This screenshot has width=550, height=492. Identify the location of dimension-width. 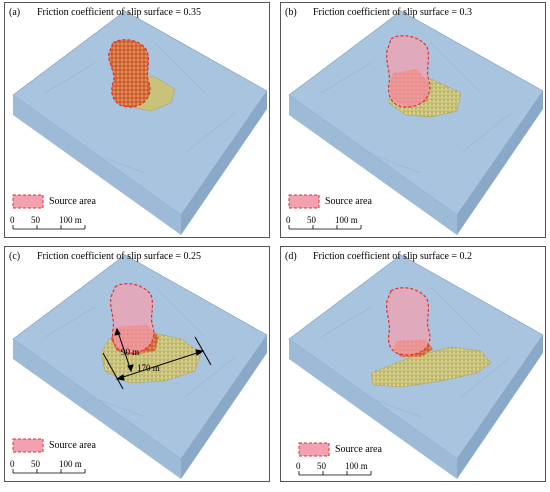
(124, 350).